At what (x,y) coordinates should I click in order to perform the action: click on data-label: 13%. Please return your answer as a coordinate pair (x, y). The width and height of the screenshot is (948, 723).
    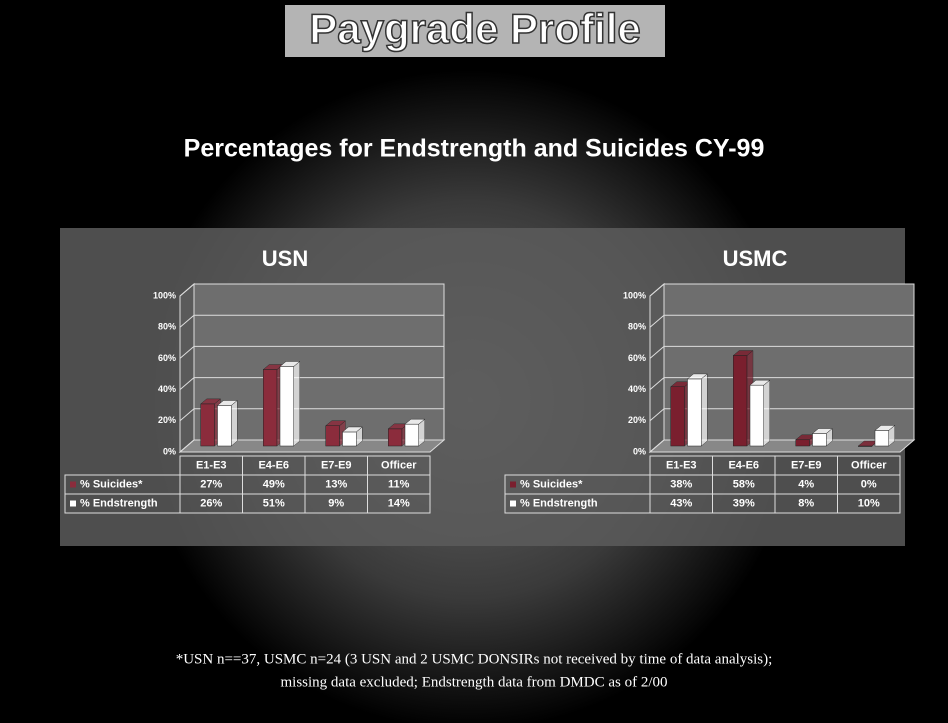
    Looking at the image, I should click on (336, 484).